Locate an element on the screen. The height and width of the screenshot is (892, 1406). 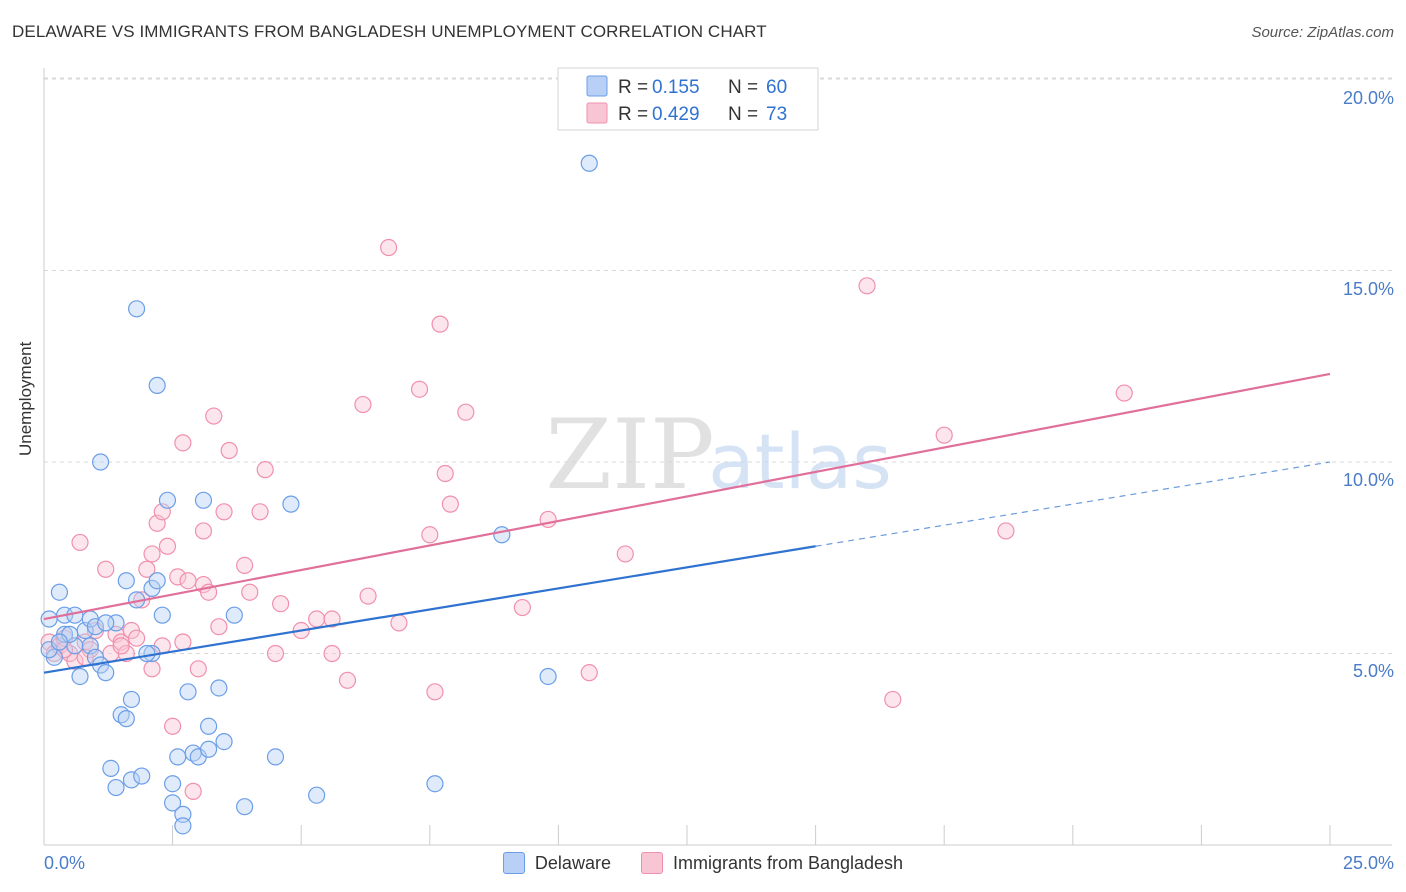
trend-line-delaware is located at coordinates (429, 609).